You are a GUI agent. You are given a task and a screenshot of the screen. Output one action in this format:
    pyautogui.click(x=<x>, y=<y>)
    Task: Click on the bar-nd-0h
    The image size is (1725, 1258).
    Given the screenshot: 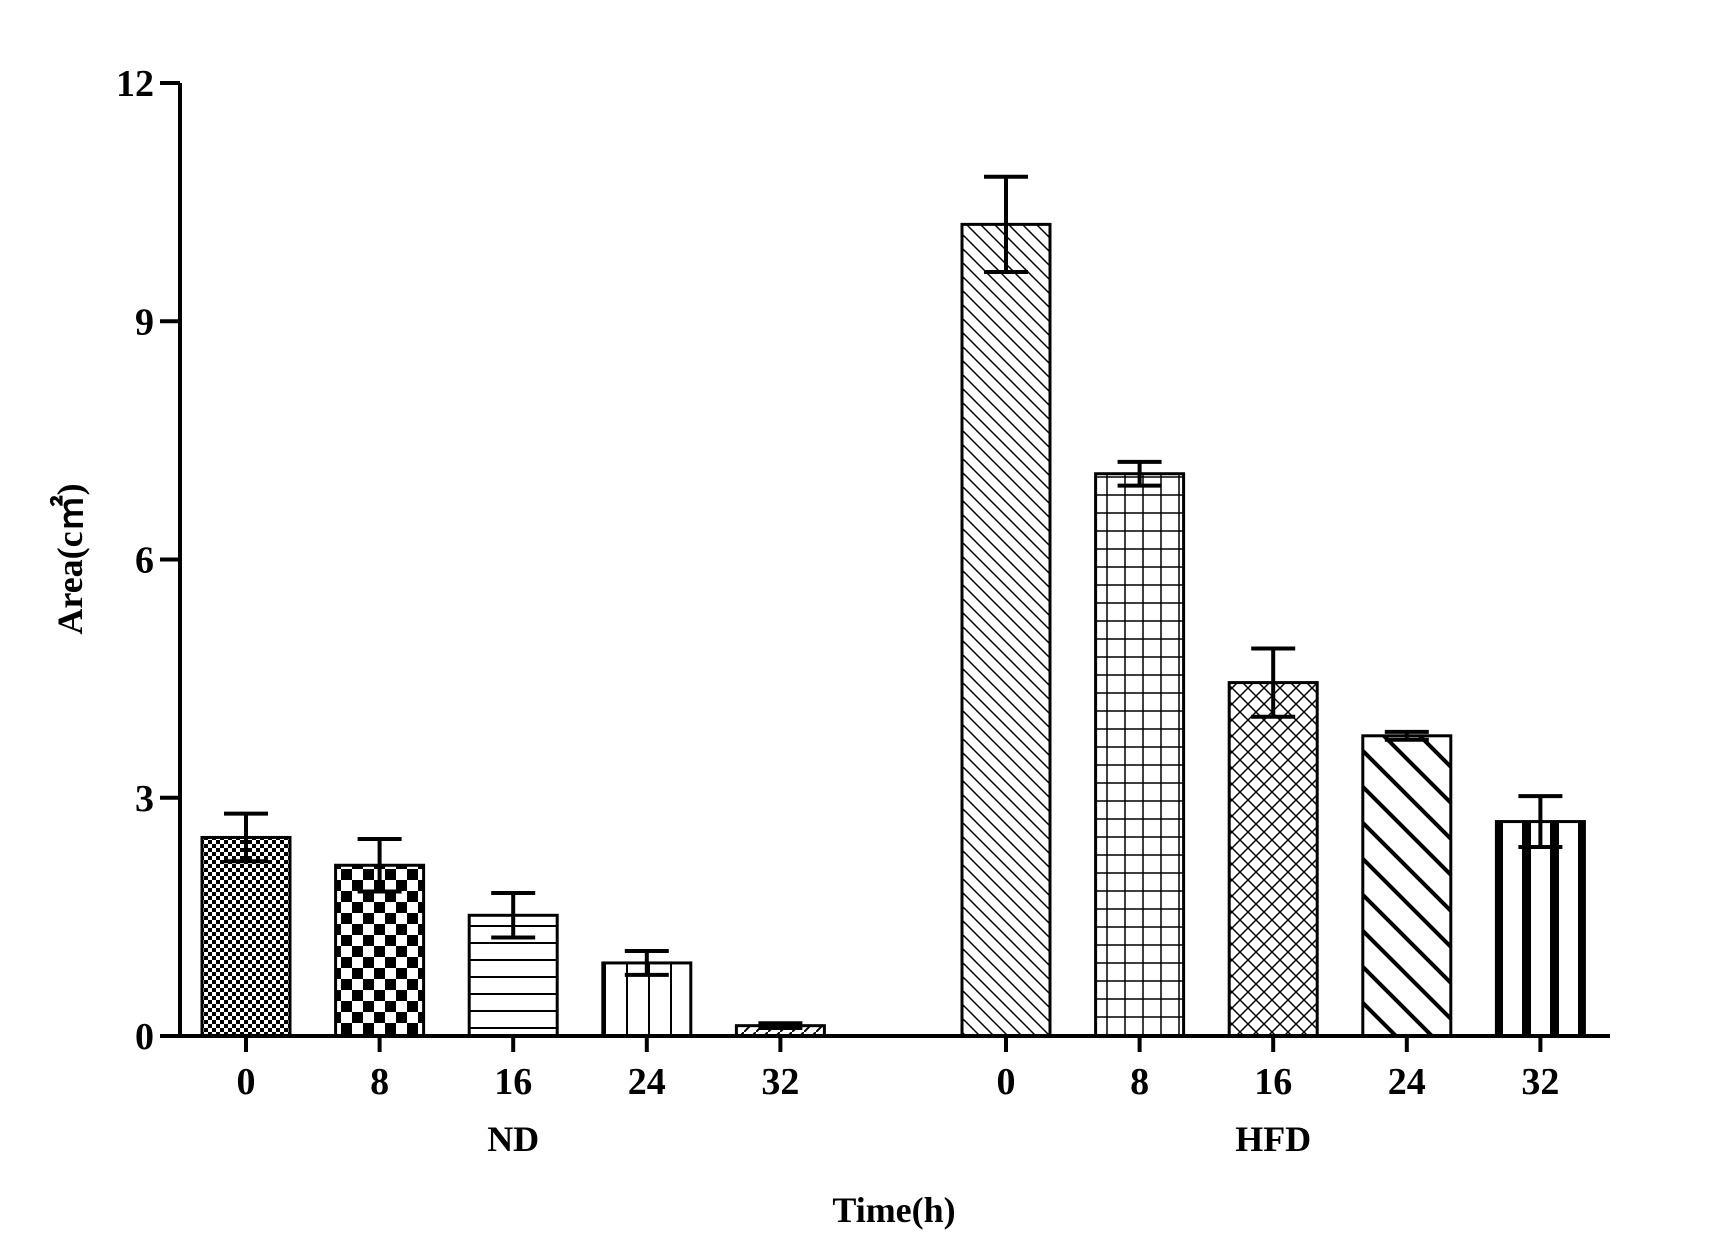 What is the action you would take?
    pyautogui.click(x=246, y=936)
    